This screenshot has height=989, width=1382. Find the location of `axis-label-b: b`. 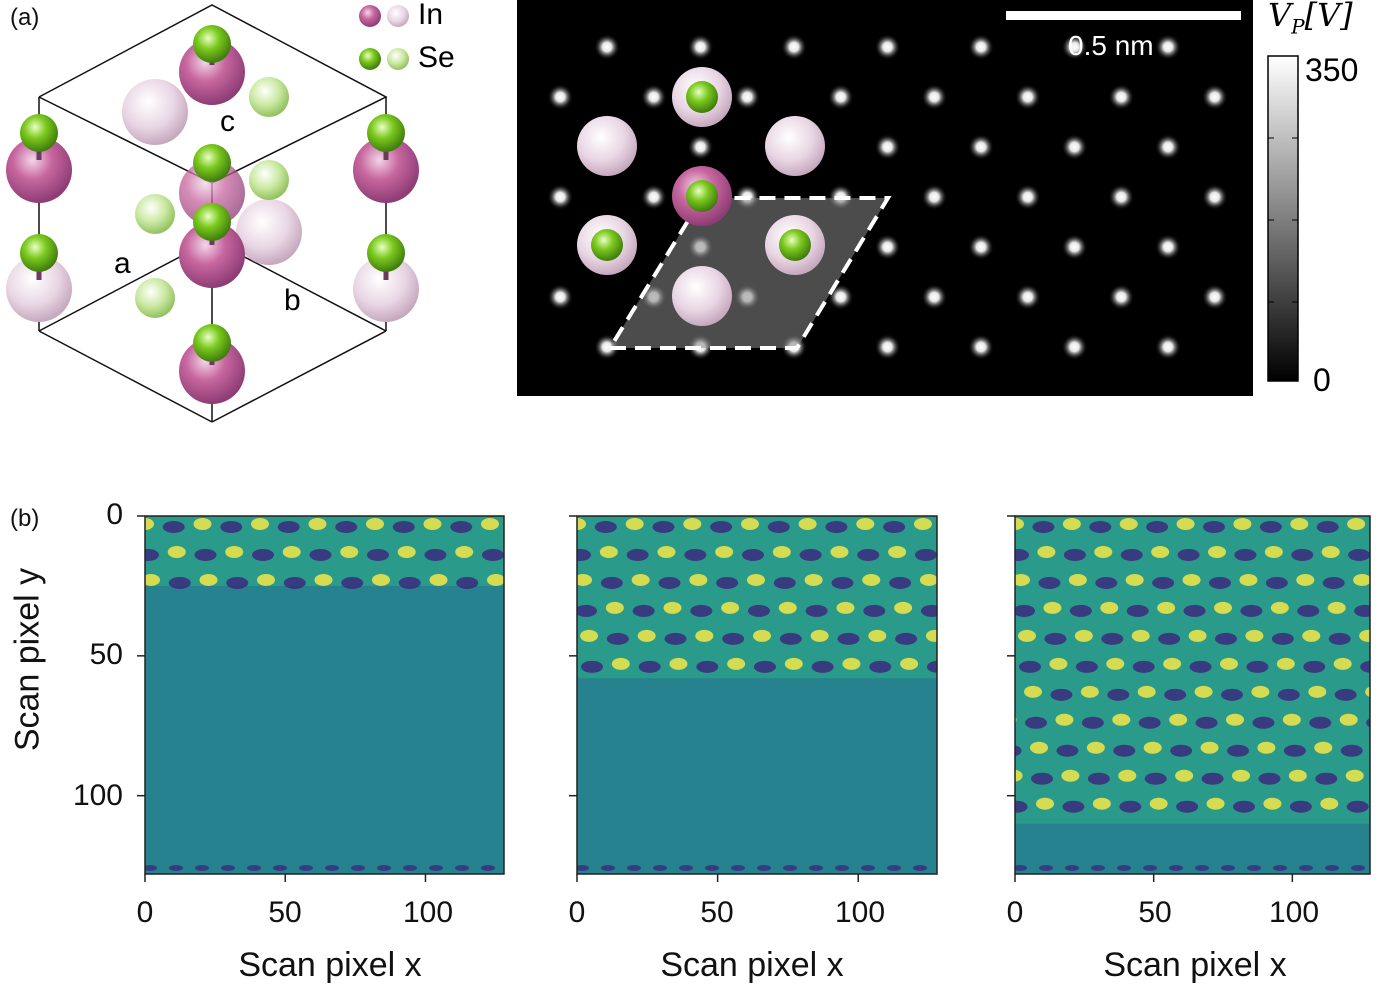

axis-label-b: b is located at coordinates (292, 300).